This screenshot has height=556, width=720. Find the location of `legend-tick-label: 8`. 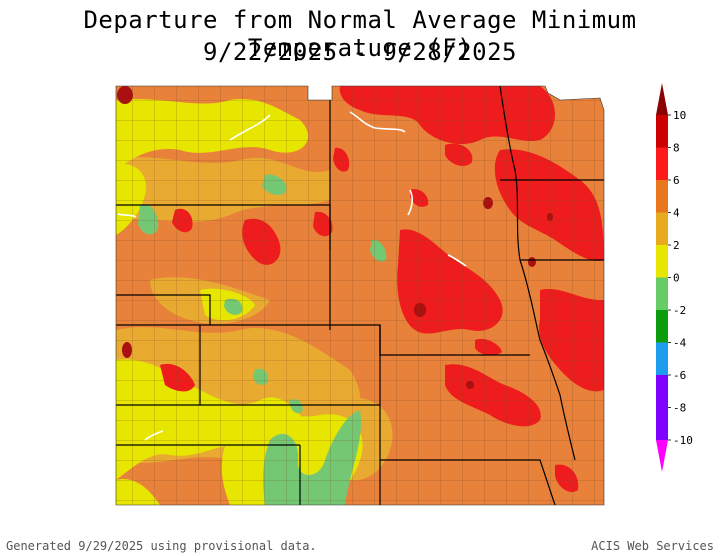

legend-tick-label: 8 is located at coordinates (676, 148).